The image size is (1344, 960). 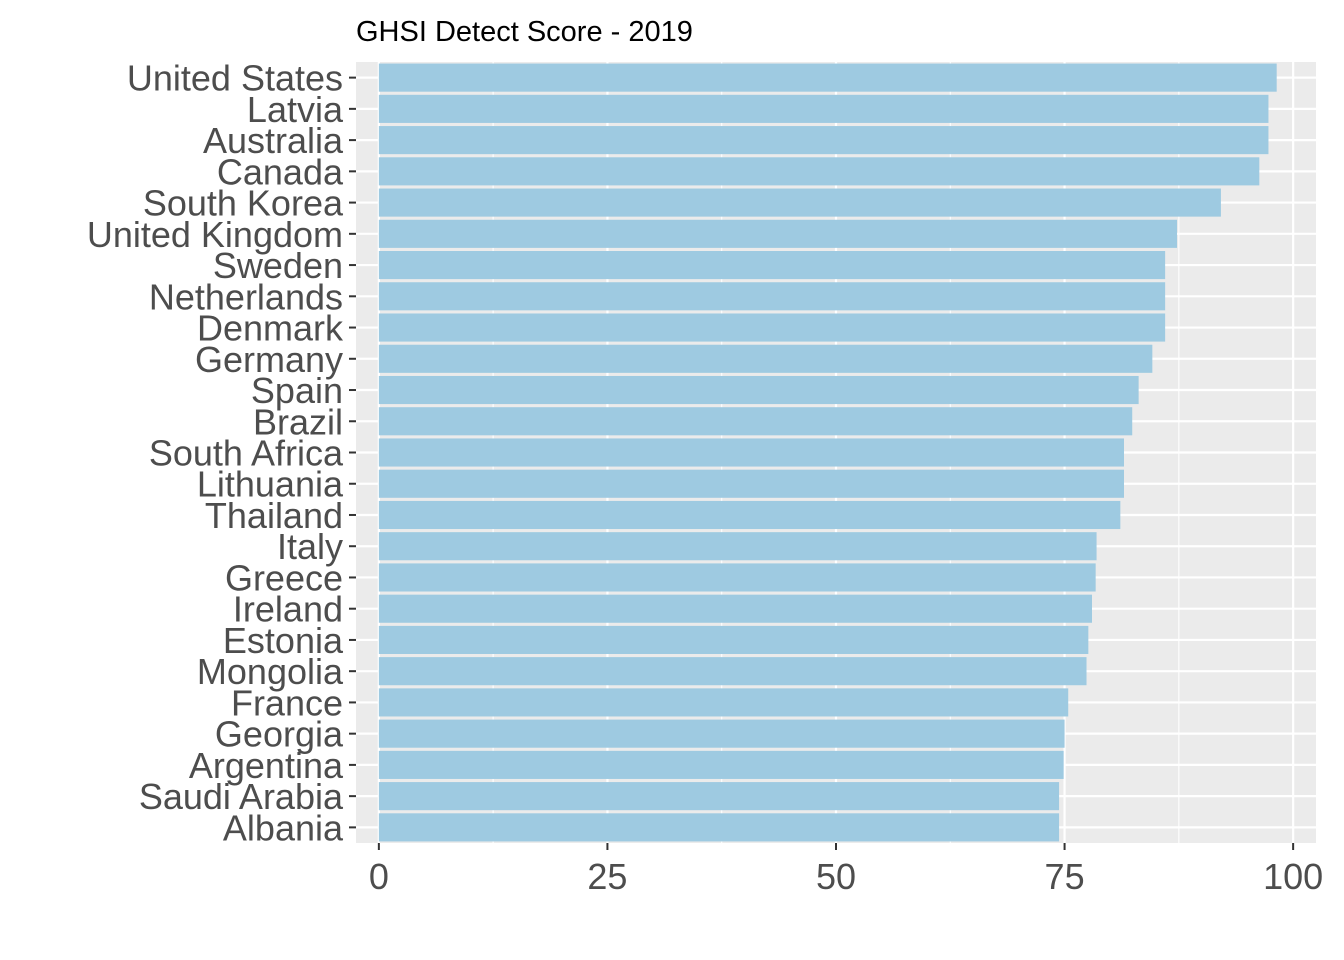 What do you see at coordinates (1293, 876) in the screenshot?
I see `x-tick-label: 100` at bounding box center [1293, 876].